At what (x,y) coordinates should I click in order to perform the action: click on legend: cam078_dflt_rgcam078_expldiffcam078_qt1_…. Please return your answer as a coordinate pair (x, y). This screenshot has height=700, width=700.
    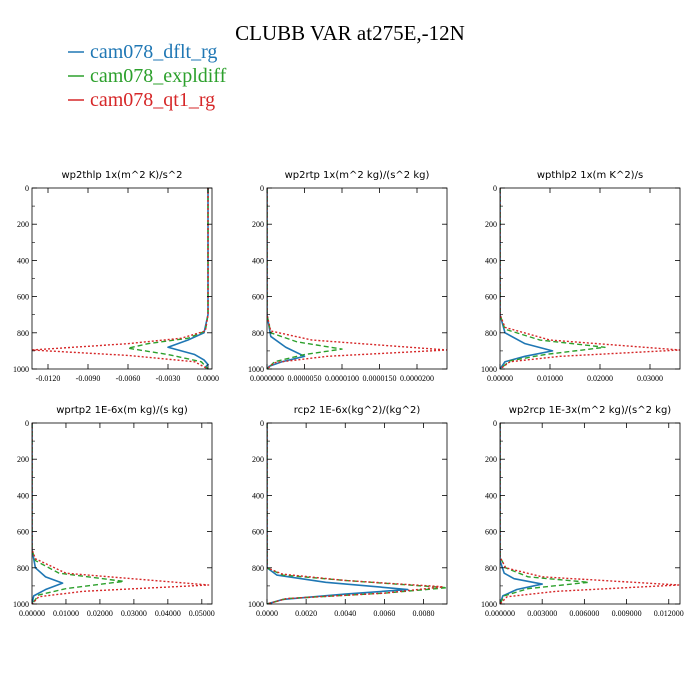
    Looking at the image, I should click on (147, 76).